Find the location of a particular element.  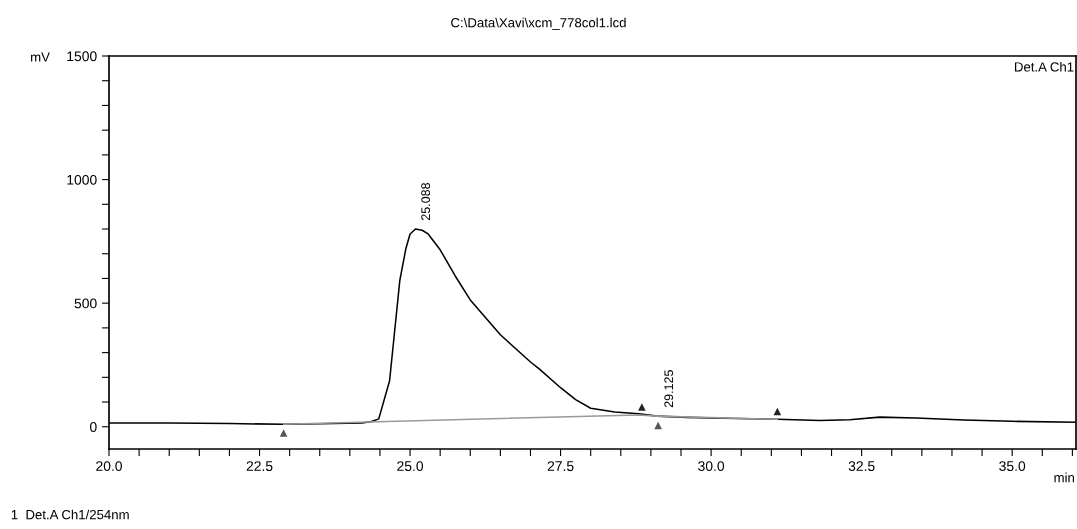

x-tick-label: 25.0 is located at coordinates (410, 466).